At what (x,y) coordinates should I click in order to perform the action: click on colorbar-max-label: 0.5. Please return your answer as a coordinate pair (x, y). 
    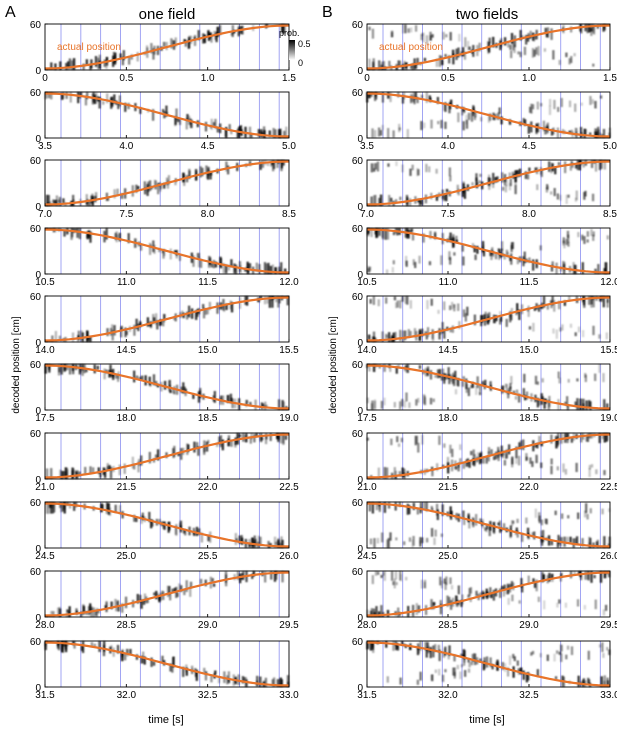
    Looking at the image, I should click on (304, 44).